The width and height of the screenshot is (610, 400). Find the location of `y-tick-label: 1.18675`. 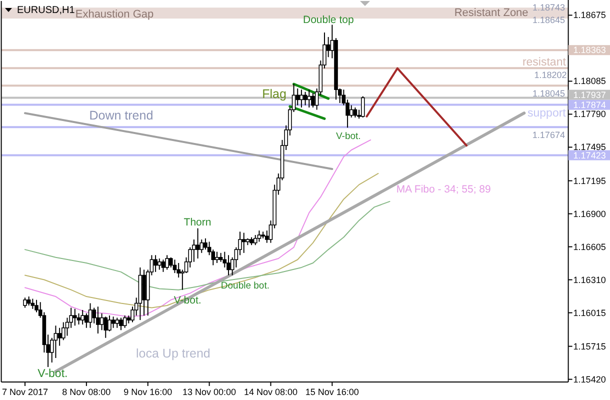

y-tick-label: 1.18675 is located at coordinates (589, 15).